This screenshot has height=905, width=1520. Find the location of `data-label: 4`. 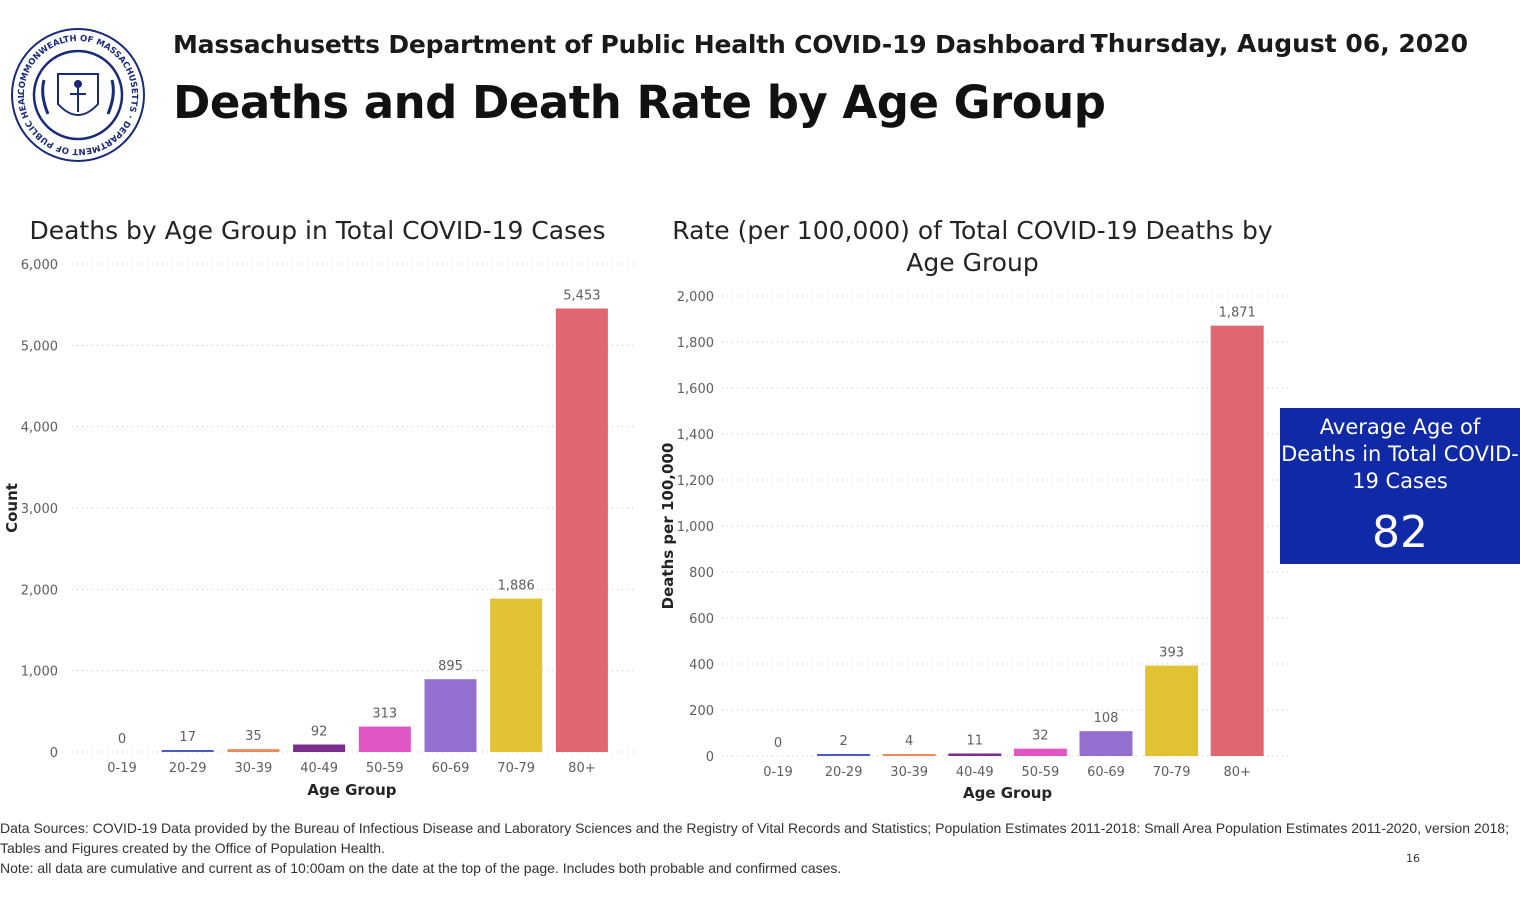

data-label: 4 is located at coordinates (909, 741).